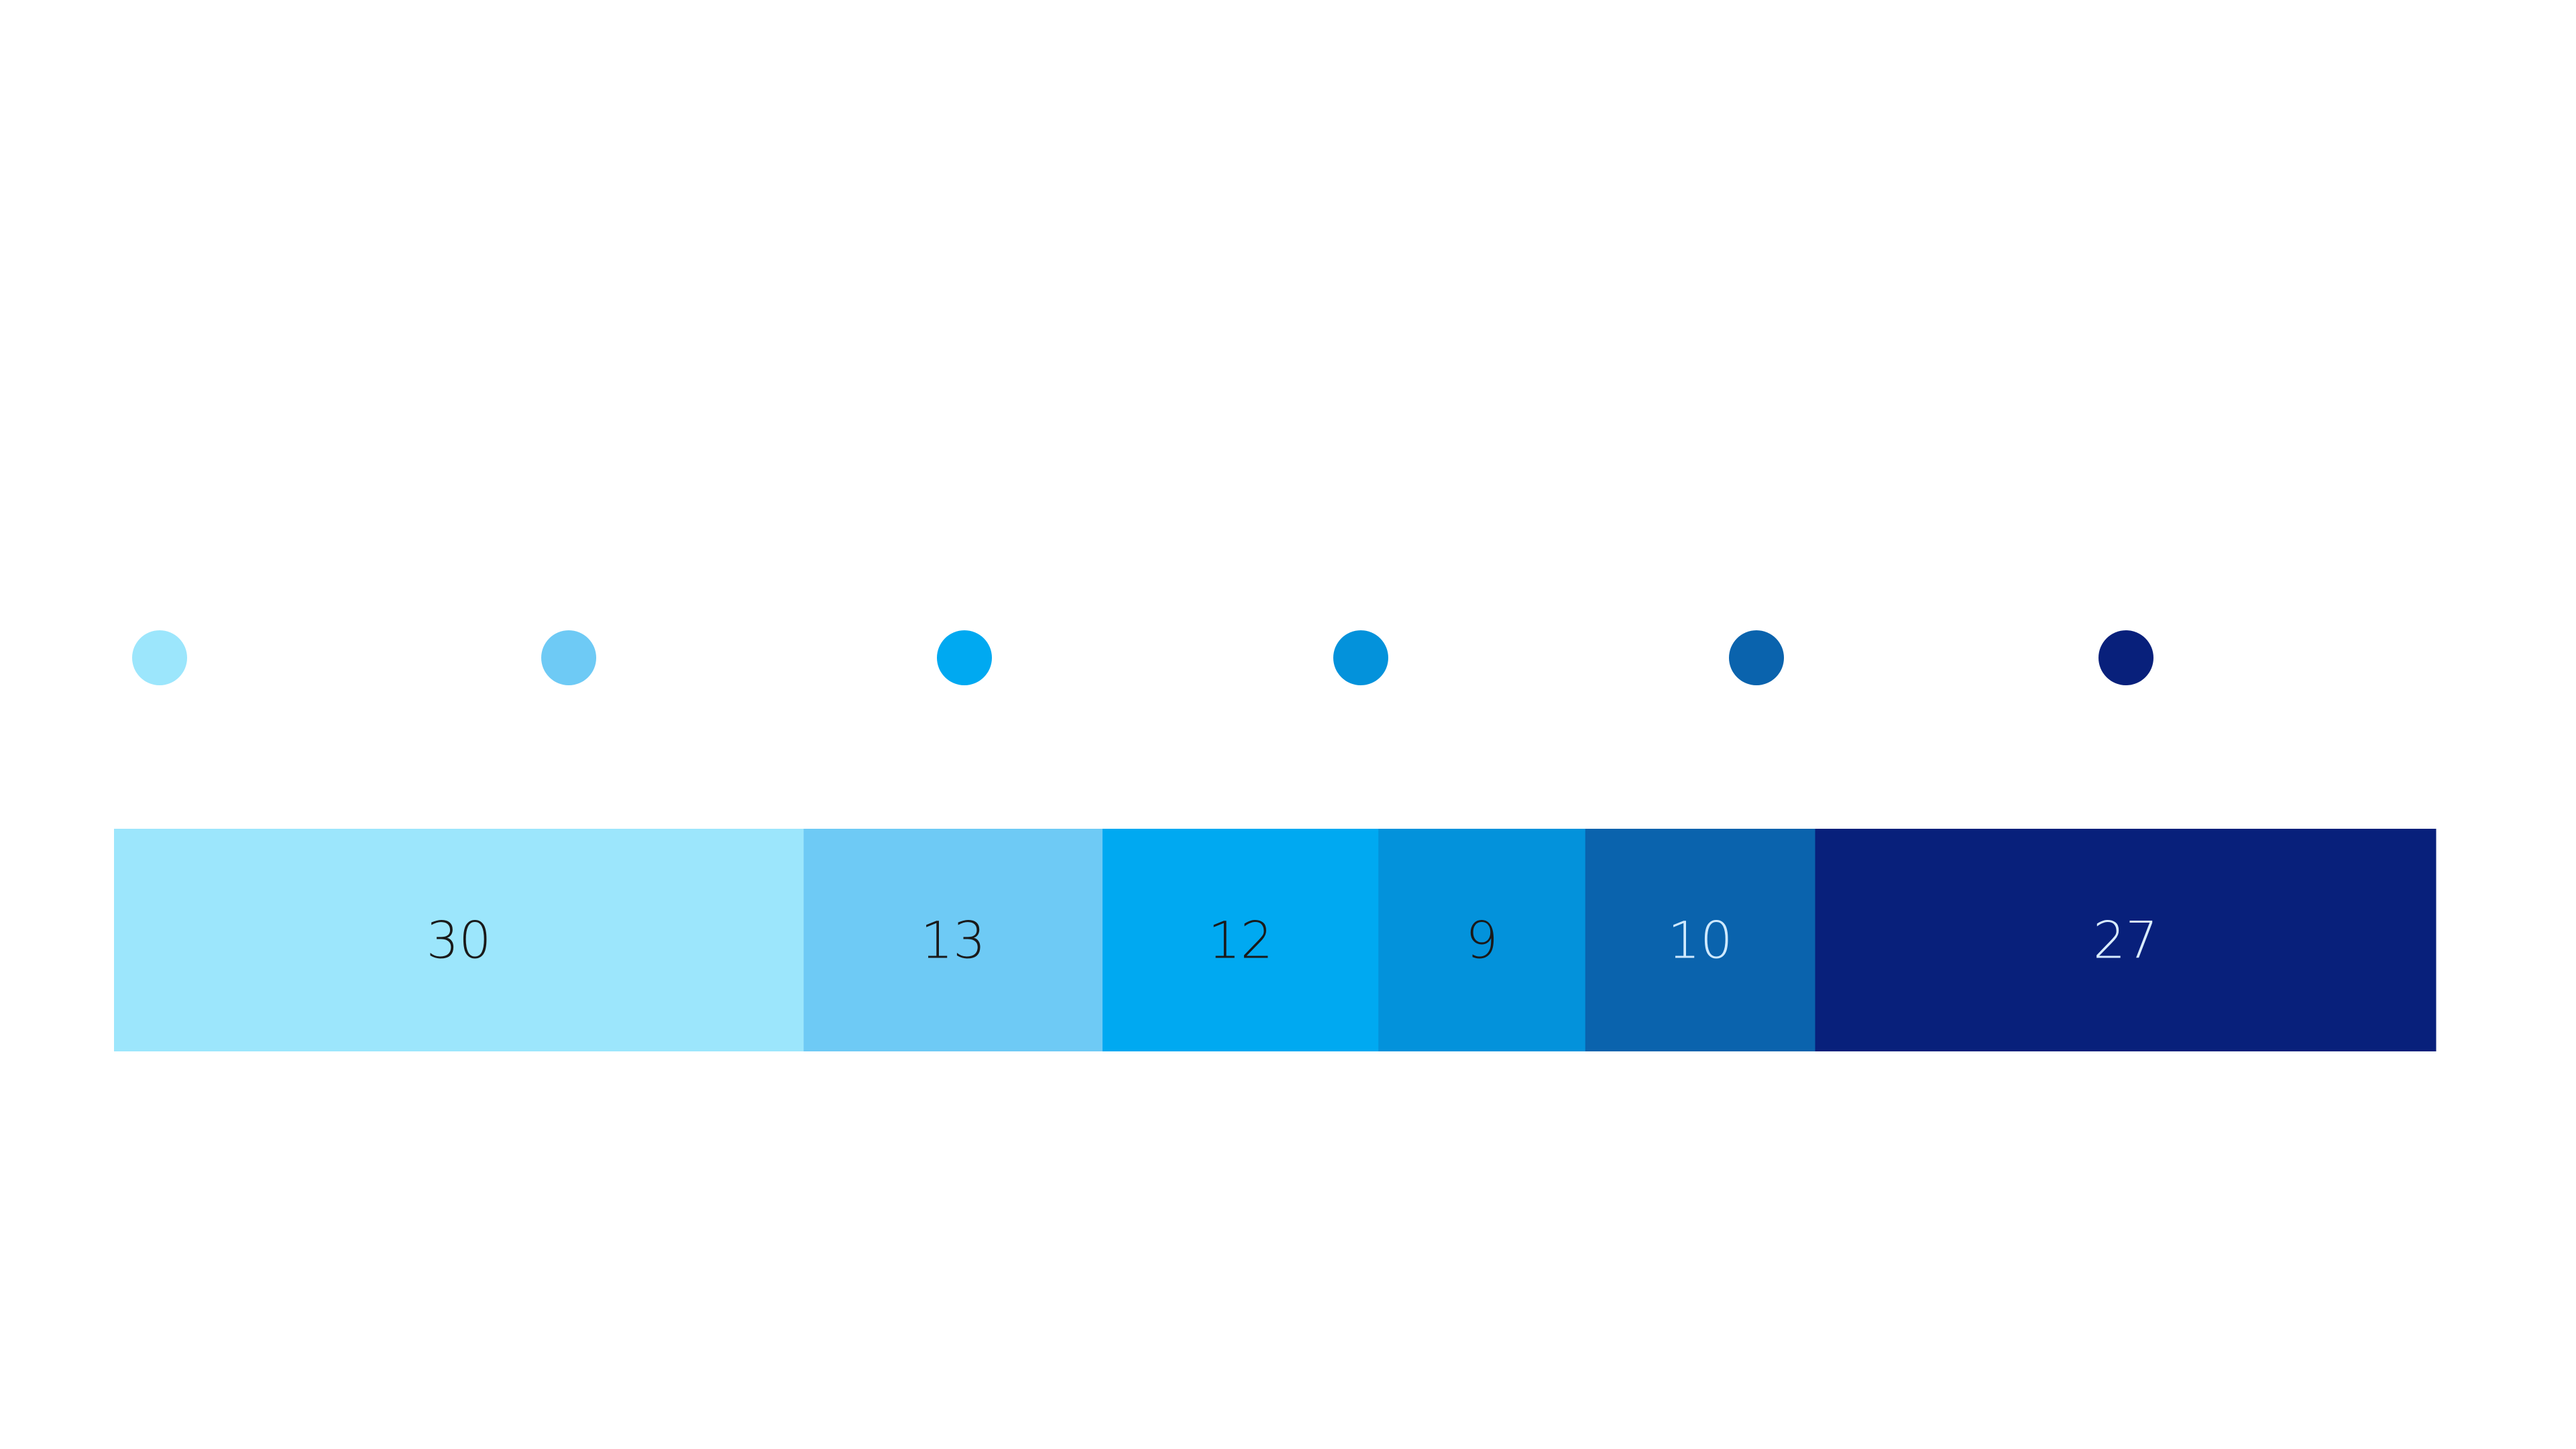  I want to click on stacked-bar, so click(1275, 940).